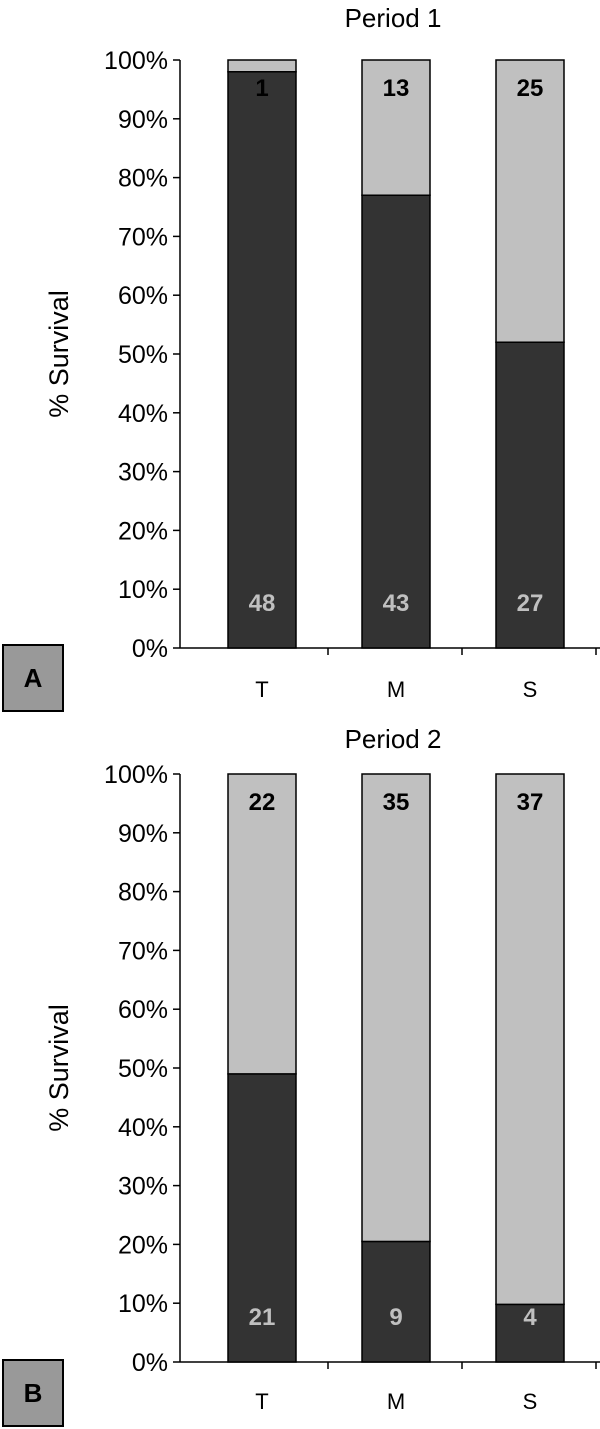 The width and height of the screenshot is (600, 1429). I want to click on chart-title: Period 1, so click(393, 18).